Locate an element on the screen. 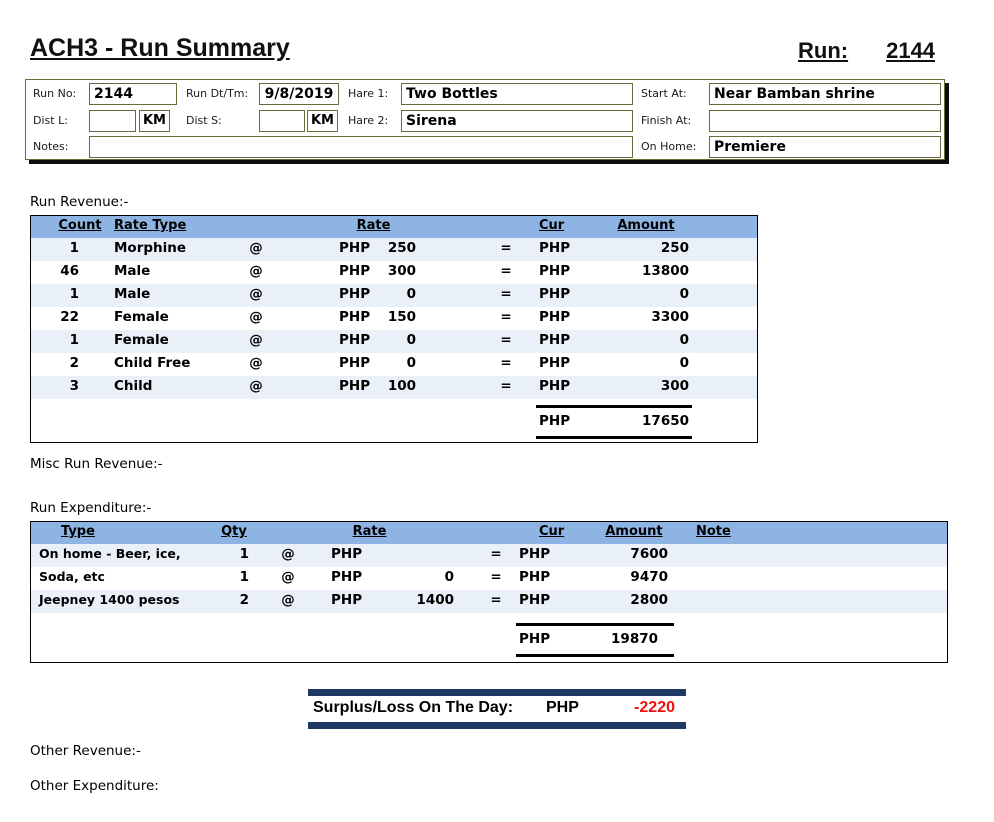 Image resolution: width=994 pixels, height=822 pixels. run-revenue-section-label: Run Revenue:- is located at coordinates (79, 202).